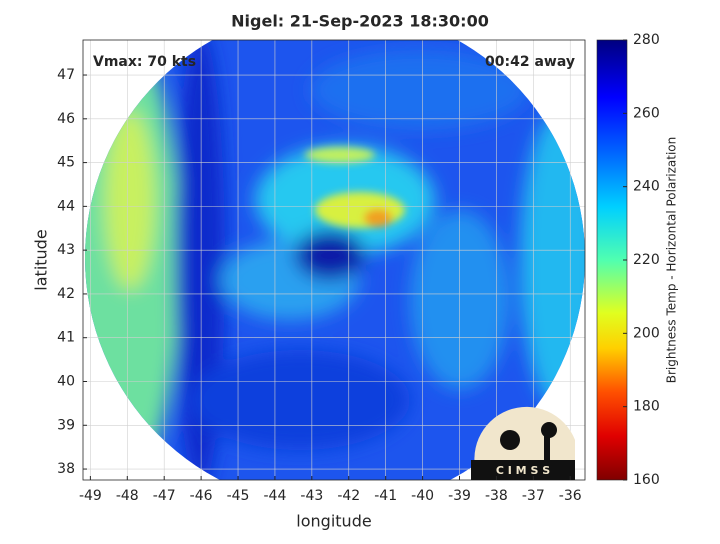 The image size is (720, 544). I want to click on x-tick-label: -49, so click(90, 496).